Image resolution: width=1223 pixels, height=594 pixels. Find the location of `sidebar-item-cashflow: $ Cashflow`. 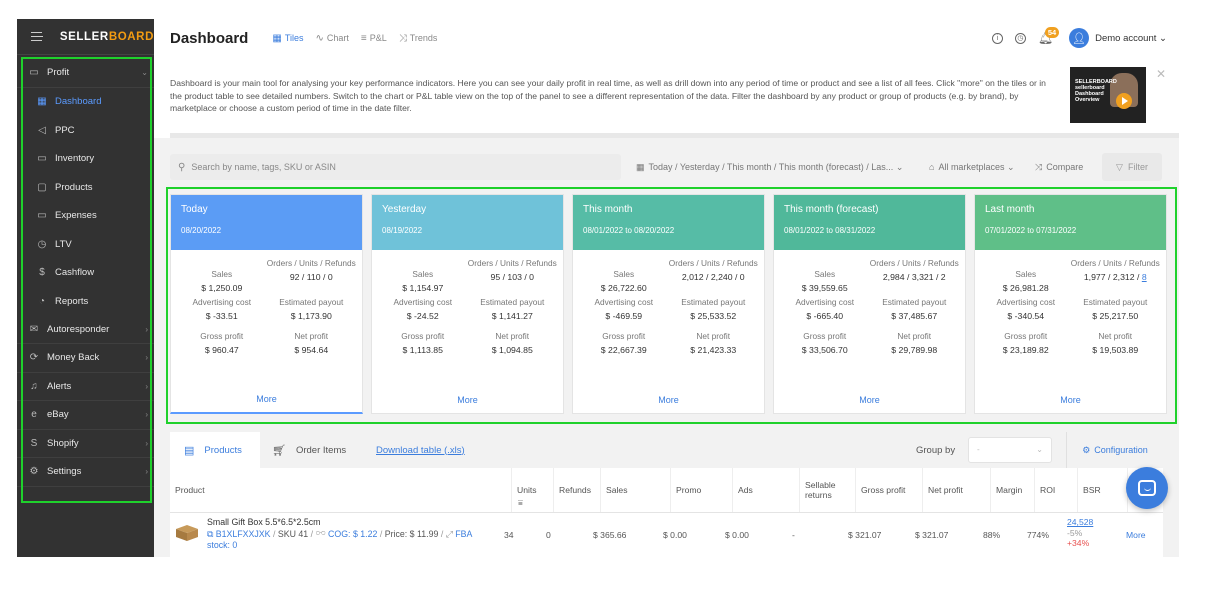

sidebar-item-cashflow: $ Cashflow is located at coordinates (85, 273).